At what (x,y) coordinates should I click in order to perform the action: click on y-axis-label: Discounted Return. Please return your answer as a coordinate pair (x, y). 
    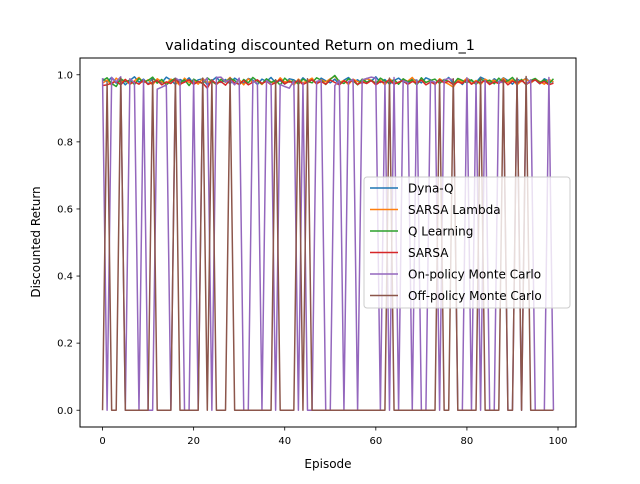
    Looking at the image, I should click on (36, 241).